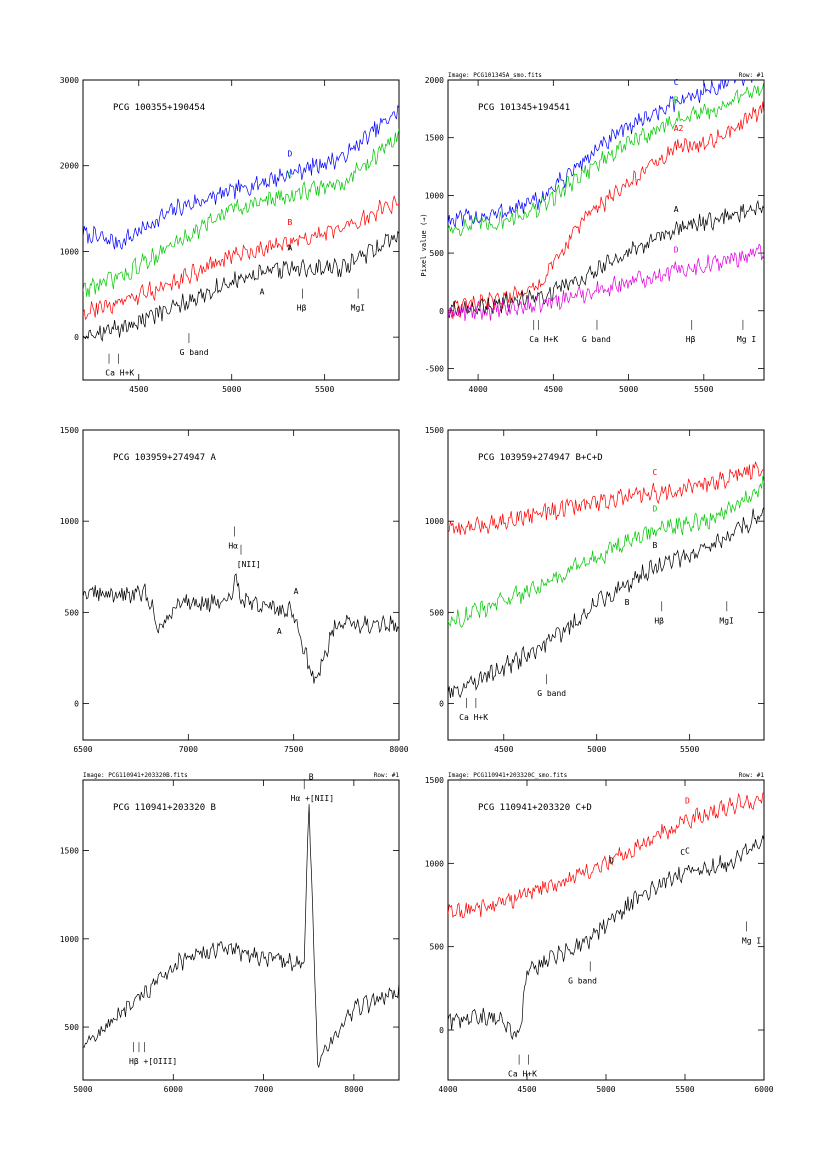 This screenshot has height=1170, width=827. What do you see at coordinates (682, 852) in the screenshot?
I see `spectral-feature-label: C` at bounding box center [682, 852].